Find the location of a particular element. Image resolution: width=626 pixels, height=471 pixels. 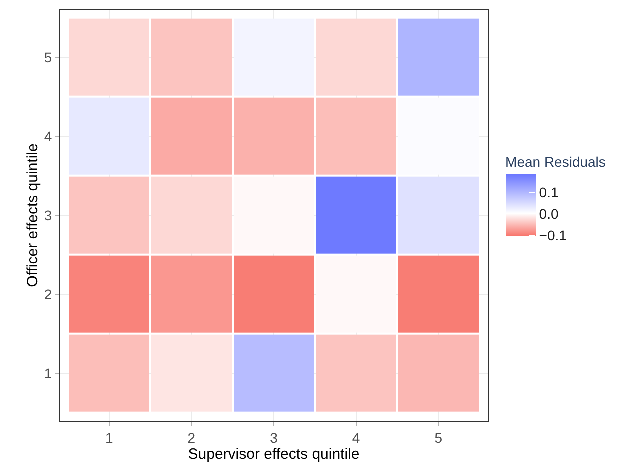

x-tick-label: 3 is located at coordinates (274, 438).